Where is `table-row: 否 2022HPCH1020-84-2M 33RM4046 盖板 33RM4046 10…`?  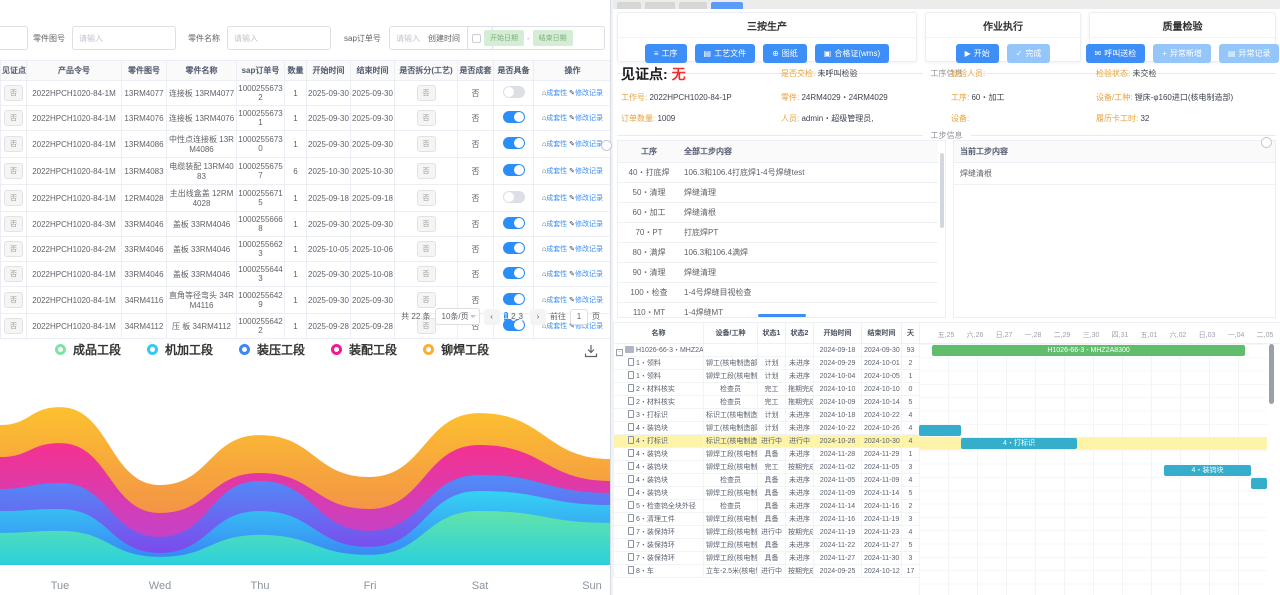 table-row: 否 2022HPCH1020-84-2M 33RM4046 盖板 33RM4046 10… is located at coordinates (305, 249).